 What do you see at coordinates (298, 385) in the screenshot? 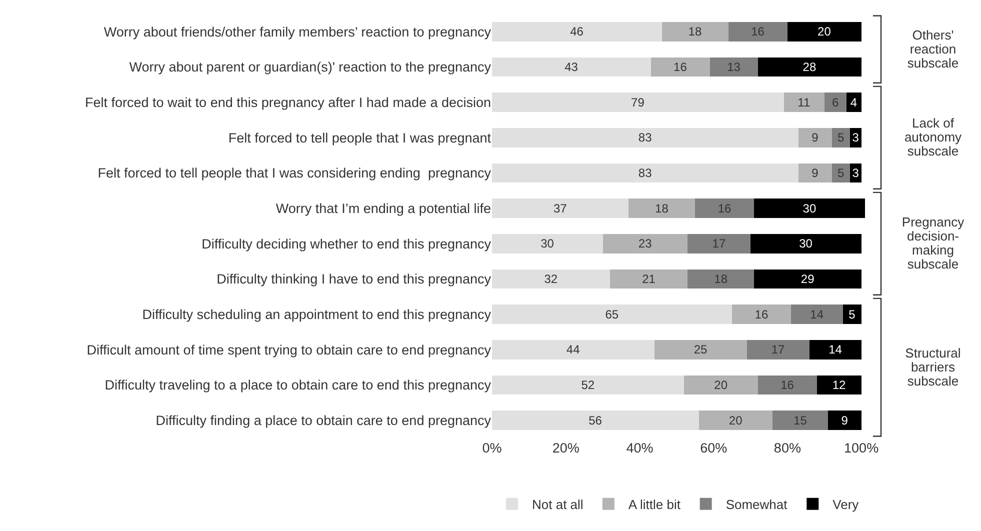
I see `y-tick-label: Difficulty traveling to a place to obtain care to end this pregnancy` at bounding box center [298, 385].